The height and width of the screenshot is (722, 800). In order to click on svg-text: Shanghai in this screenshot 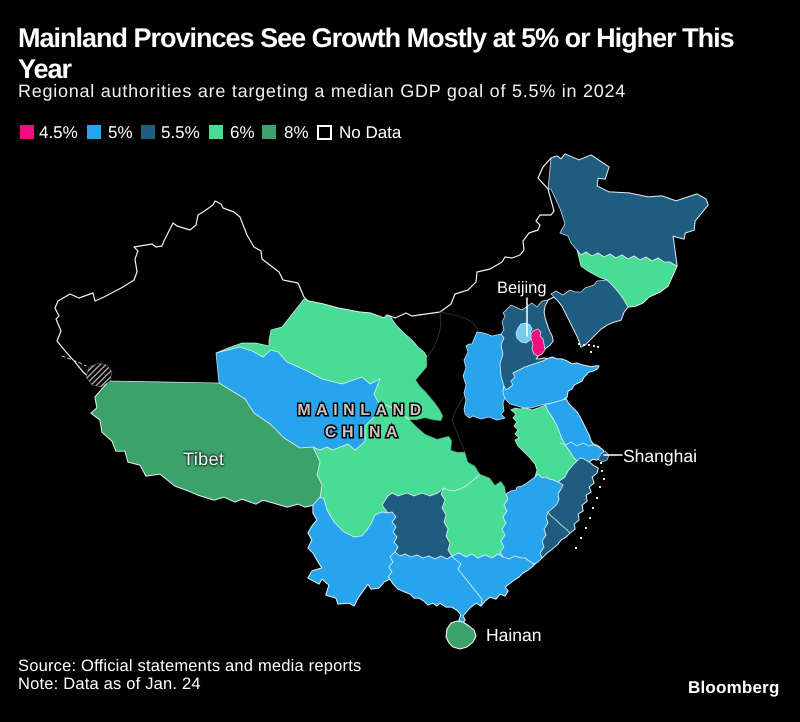, I will do `click(660, 456)`.